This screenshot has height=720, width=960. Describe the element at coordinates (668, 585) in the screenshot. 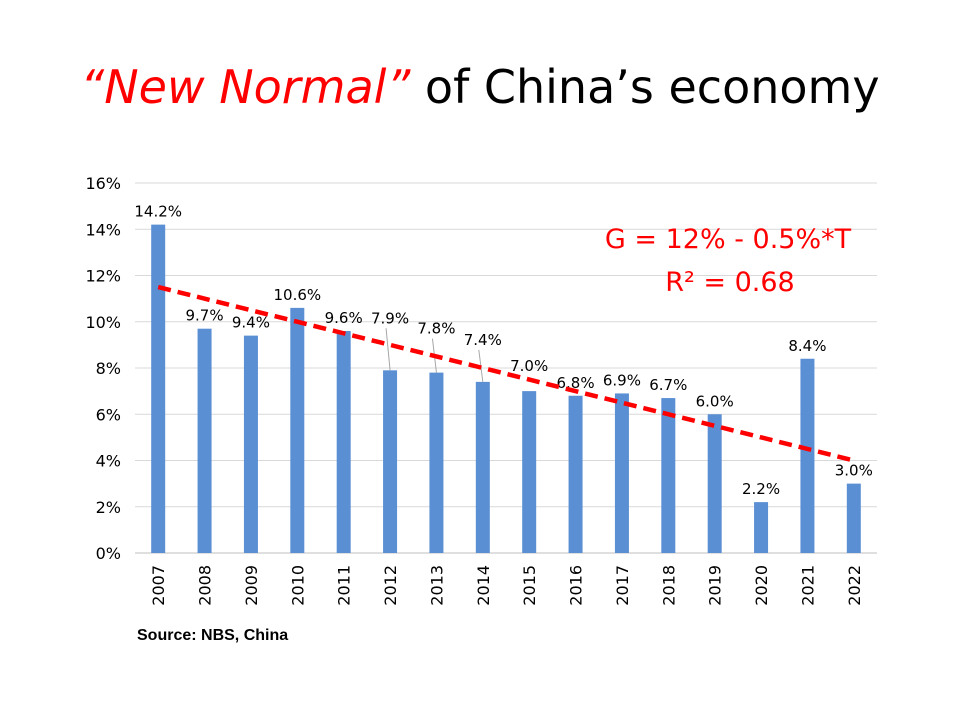

I see `x-tick-label: 2018` at that location.